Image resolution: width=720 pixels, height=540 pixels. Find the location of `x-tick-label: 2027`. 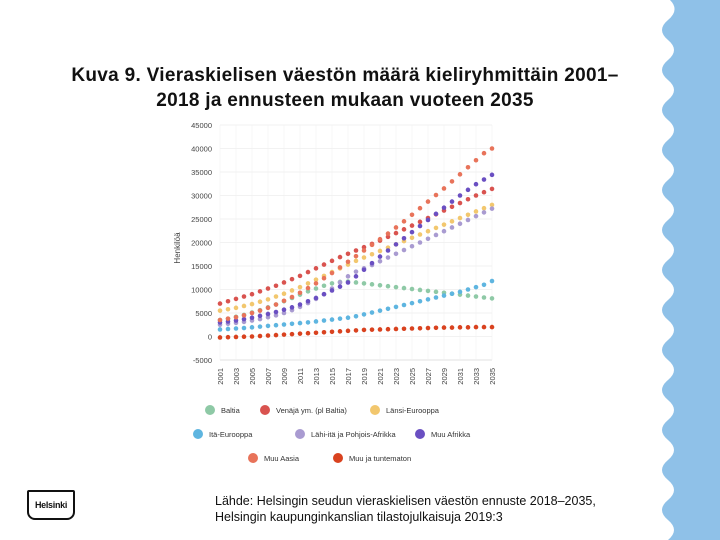

x-tick-label: 2027 is located at coordinates (428, 376).